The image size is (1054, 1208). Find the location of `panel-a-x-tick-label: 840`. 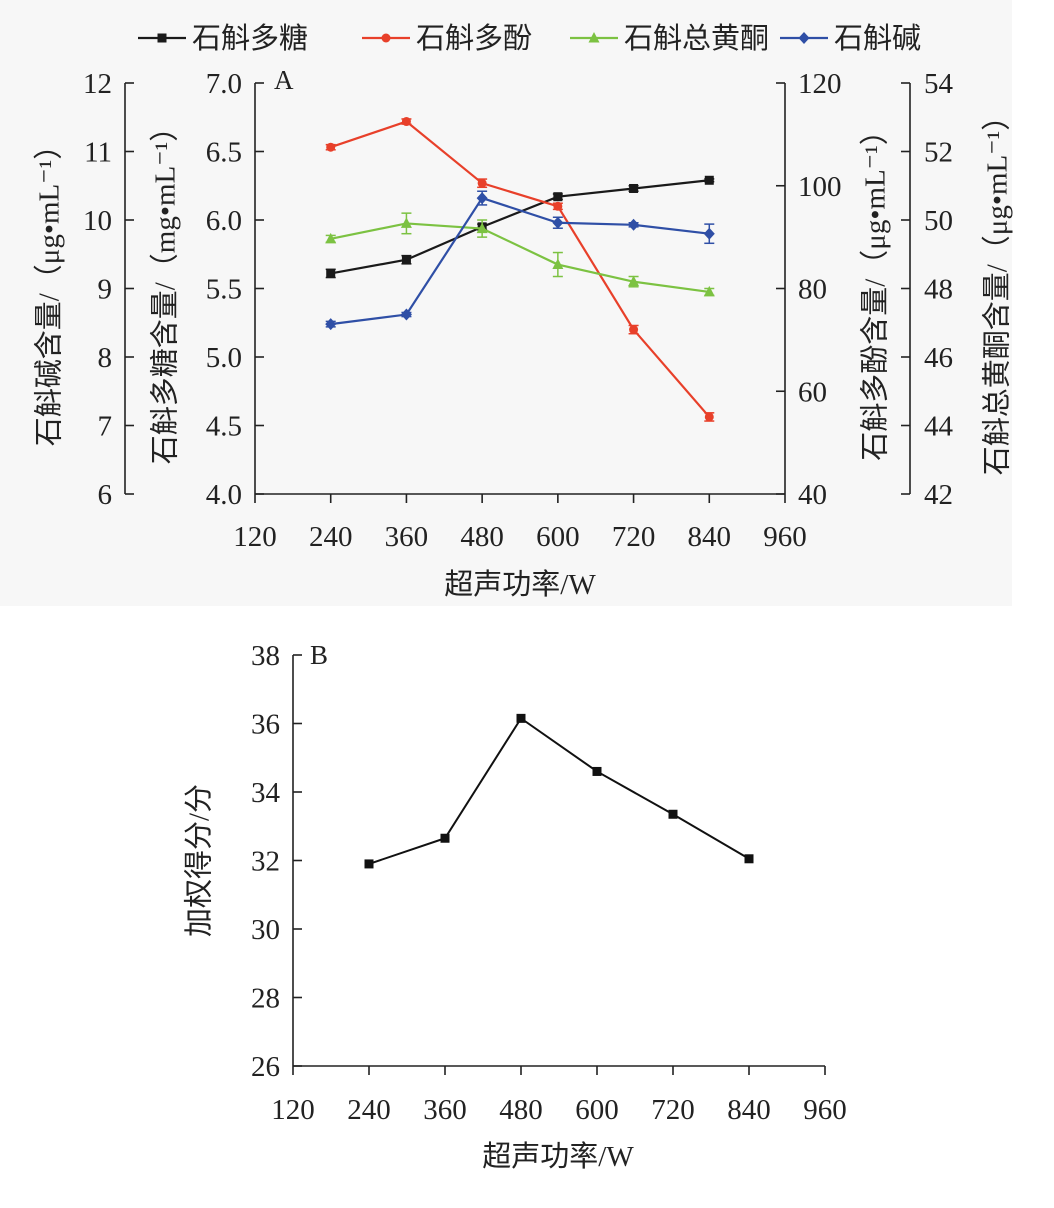

panel-a-x-tick-label: 840 is located at coordinates (710, 537).